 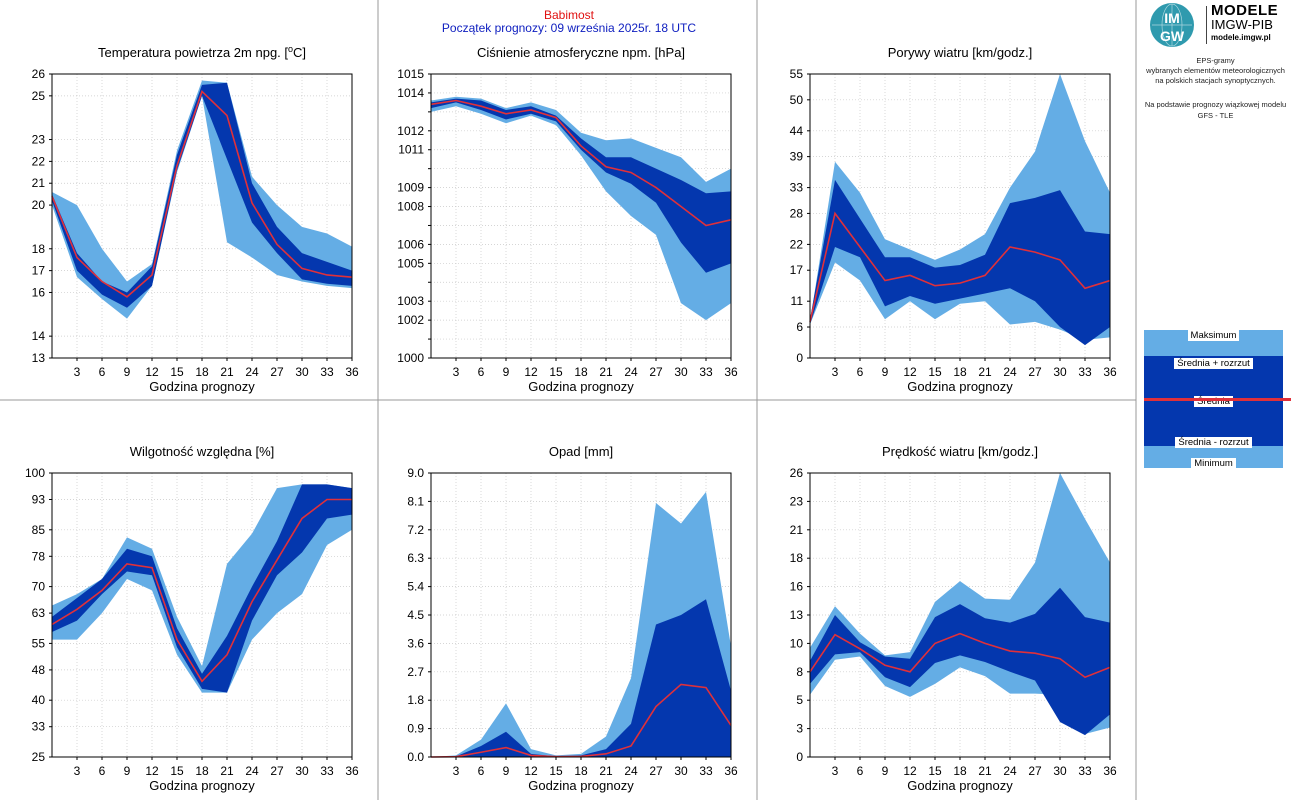 What do you see at coordinates (202, 451) in the screenshot?
I see `chart-title: Wilgotność względna [%]` at bounding box center [202, 451].